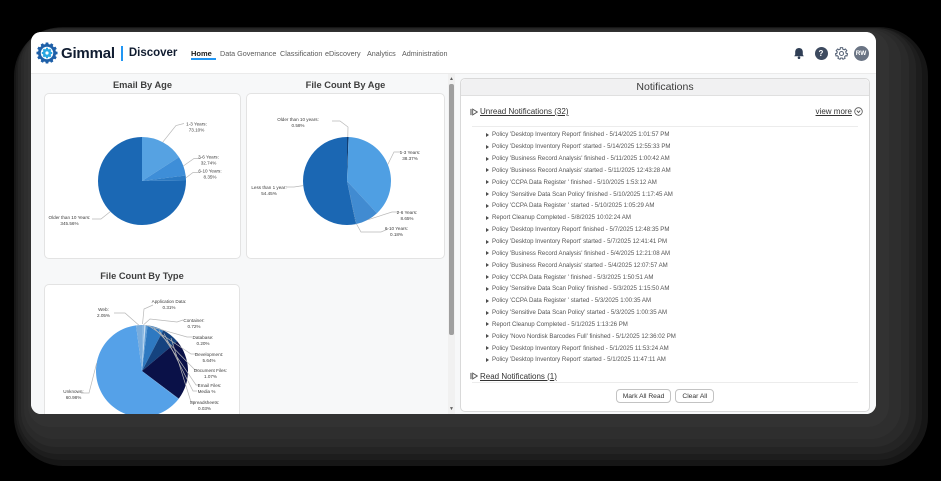 The height and width of the screenshot is (481, 941). What do you see at coordinates (407, 212) in the screenshot?
I see `svg-text: 2-6 Years:` at bounding box center [407, 212].